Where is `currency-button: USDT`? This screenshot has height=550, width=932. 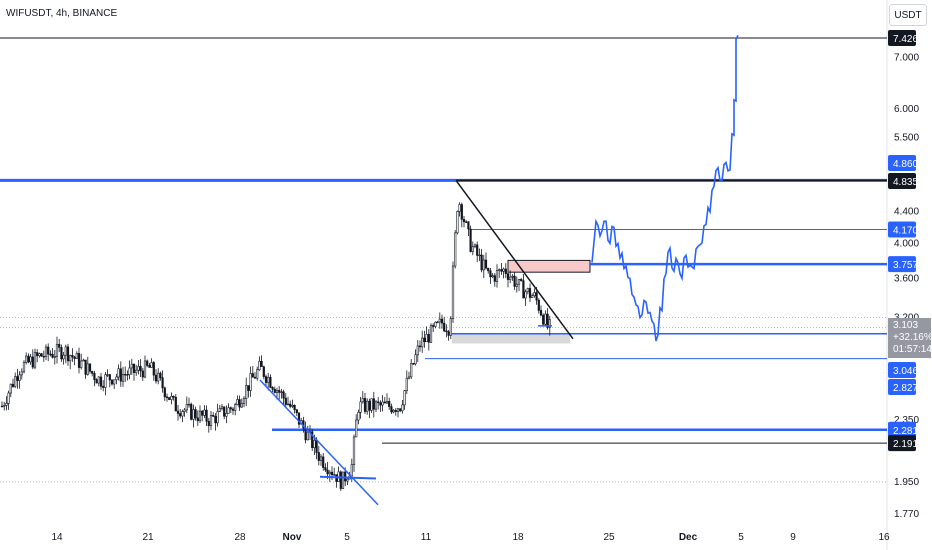
currency-button: USDT is located at coordinates (908, 15).